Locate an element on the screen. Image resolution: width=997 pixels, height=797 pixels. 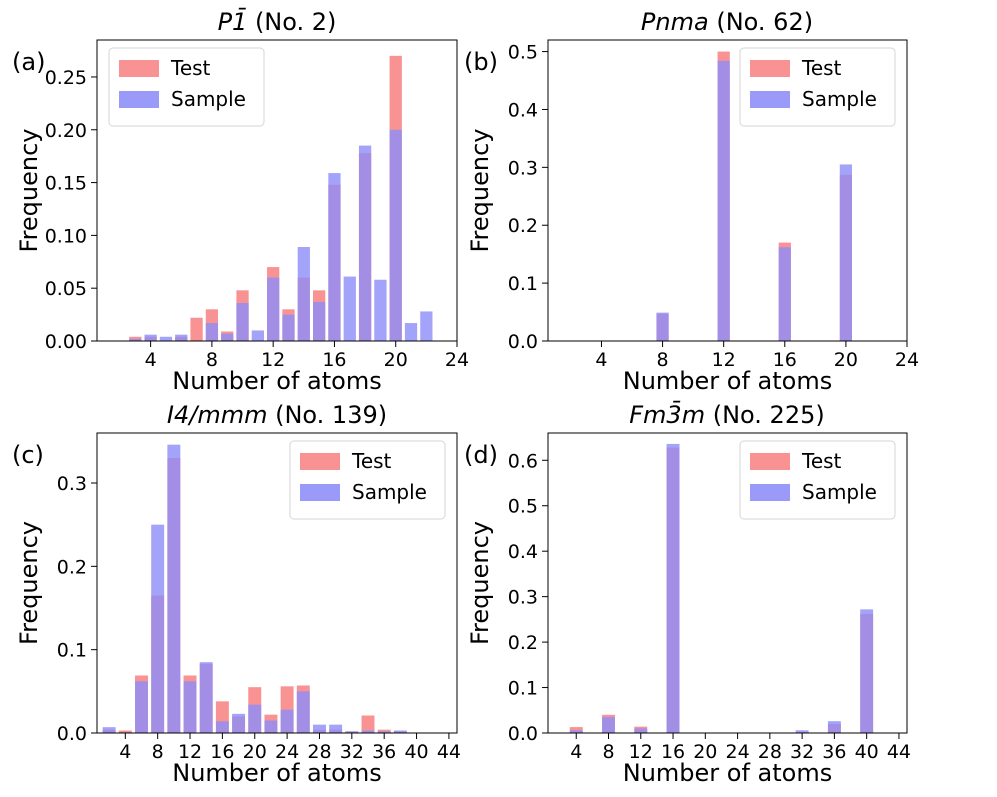
bar-sample-x13 is located at coordinates (288, 327).